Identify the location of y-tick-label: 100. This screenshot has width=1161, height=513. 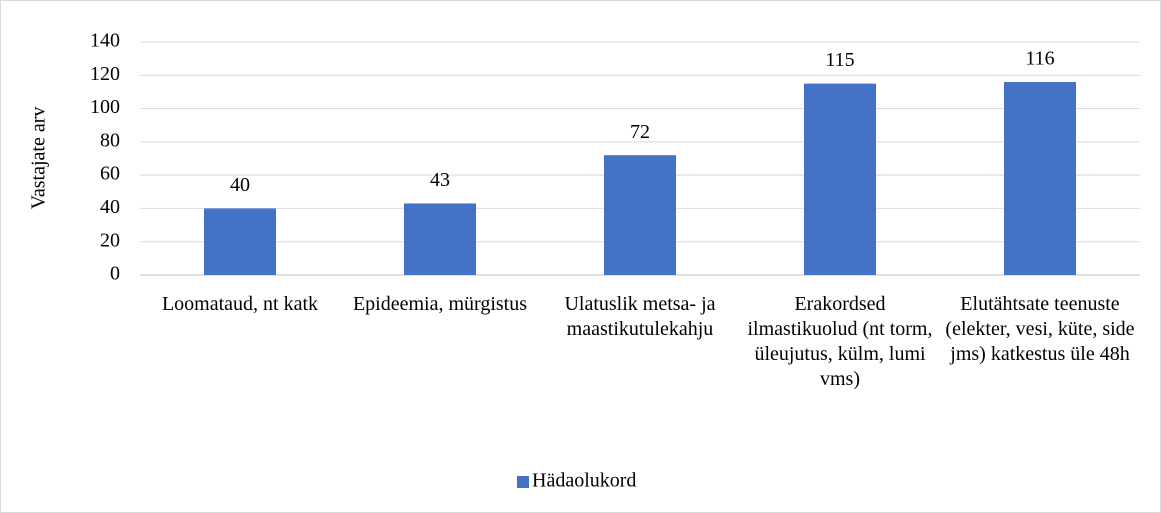
(105, 107).